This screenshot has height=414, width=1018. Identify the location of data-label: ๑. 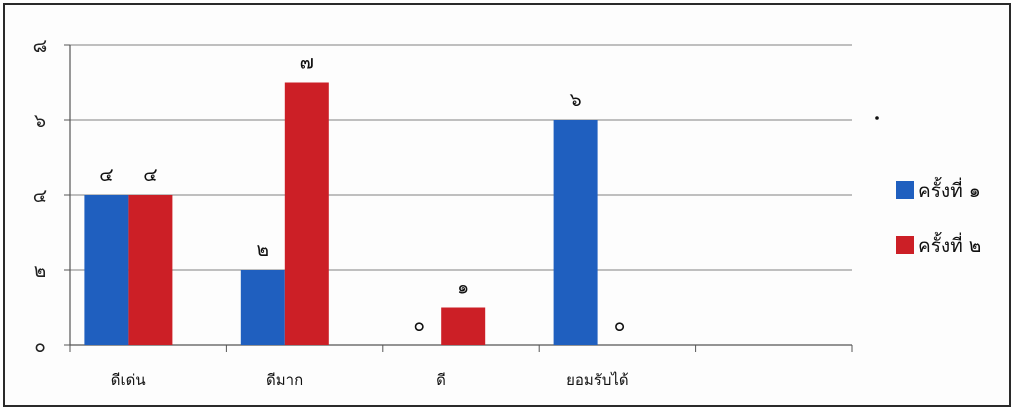
(463, 288).